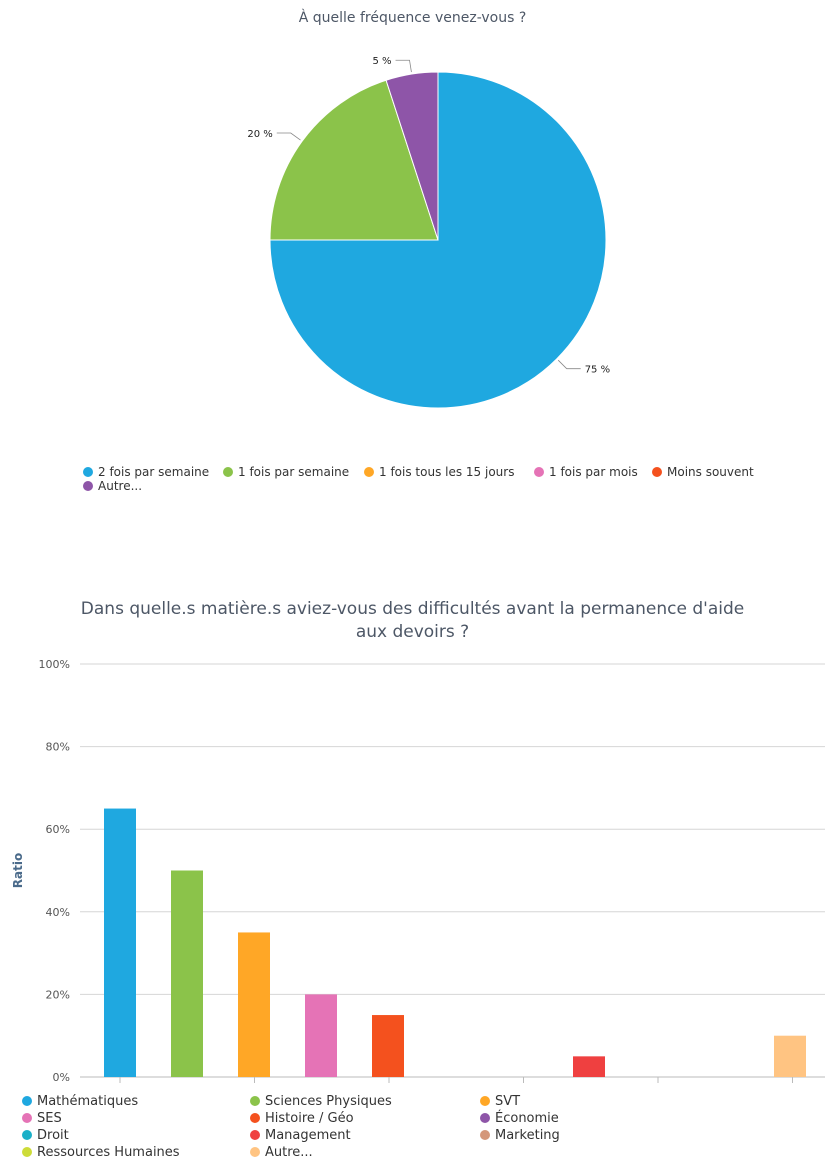  Describe the element at coordinates (388, 1046) in the screenshot. I see `bar-histoire-geo` at that location.